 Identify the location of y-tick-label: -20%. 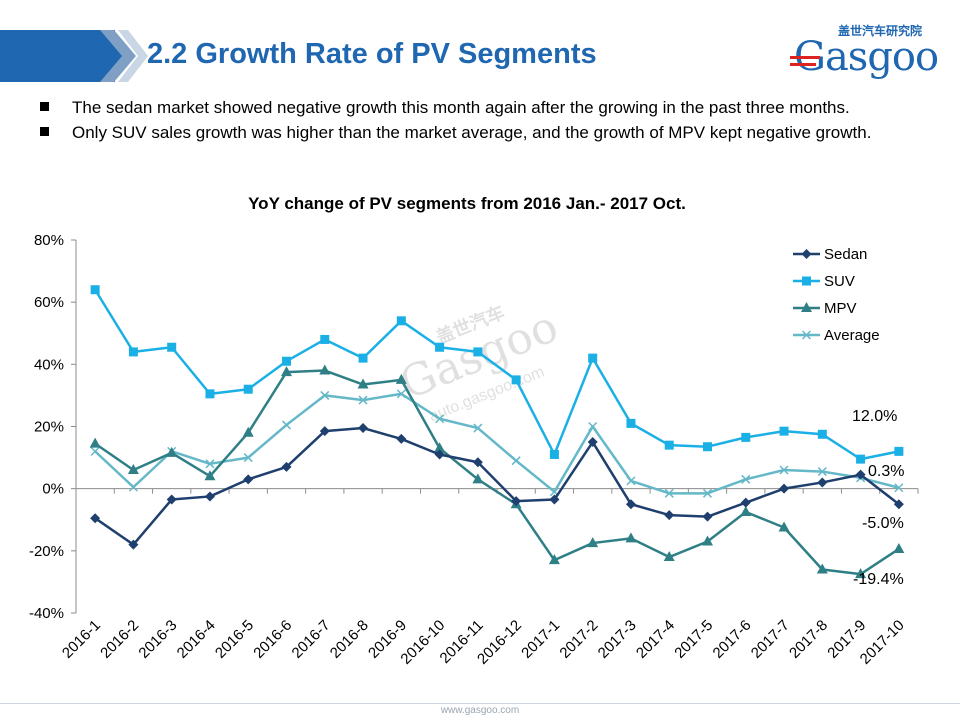
(46, 551).